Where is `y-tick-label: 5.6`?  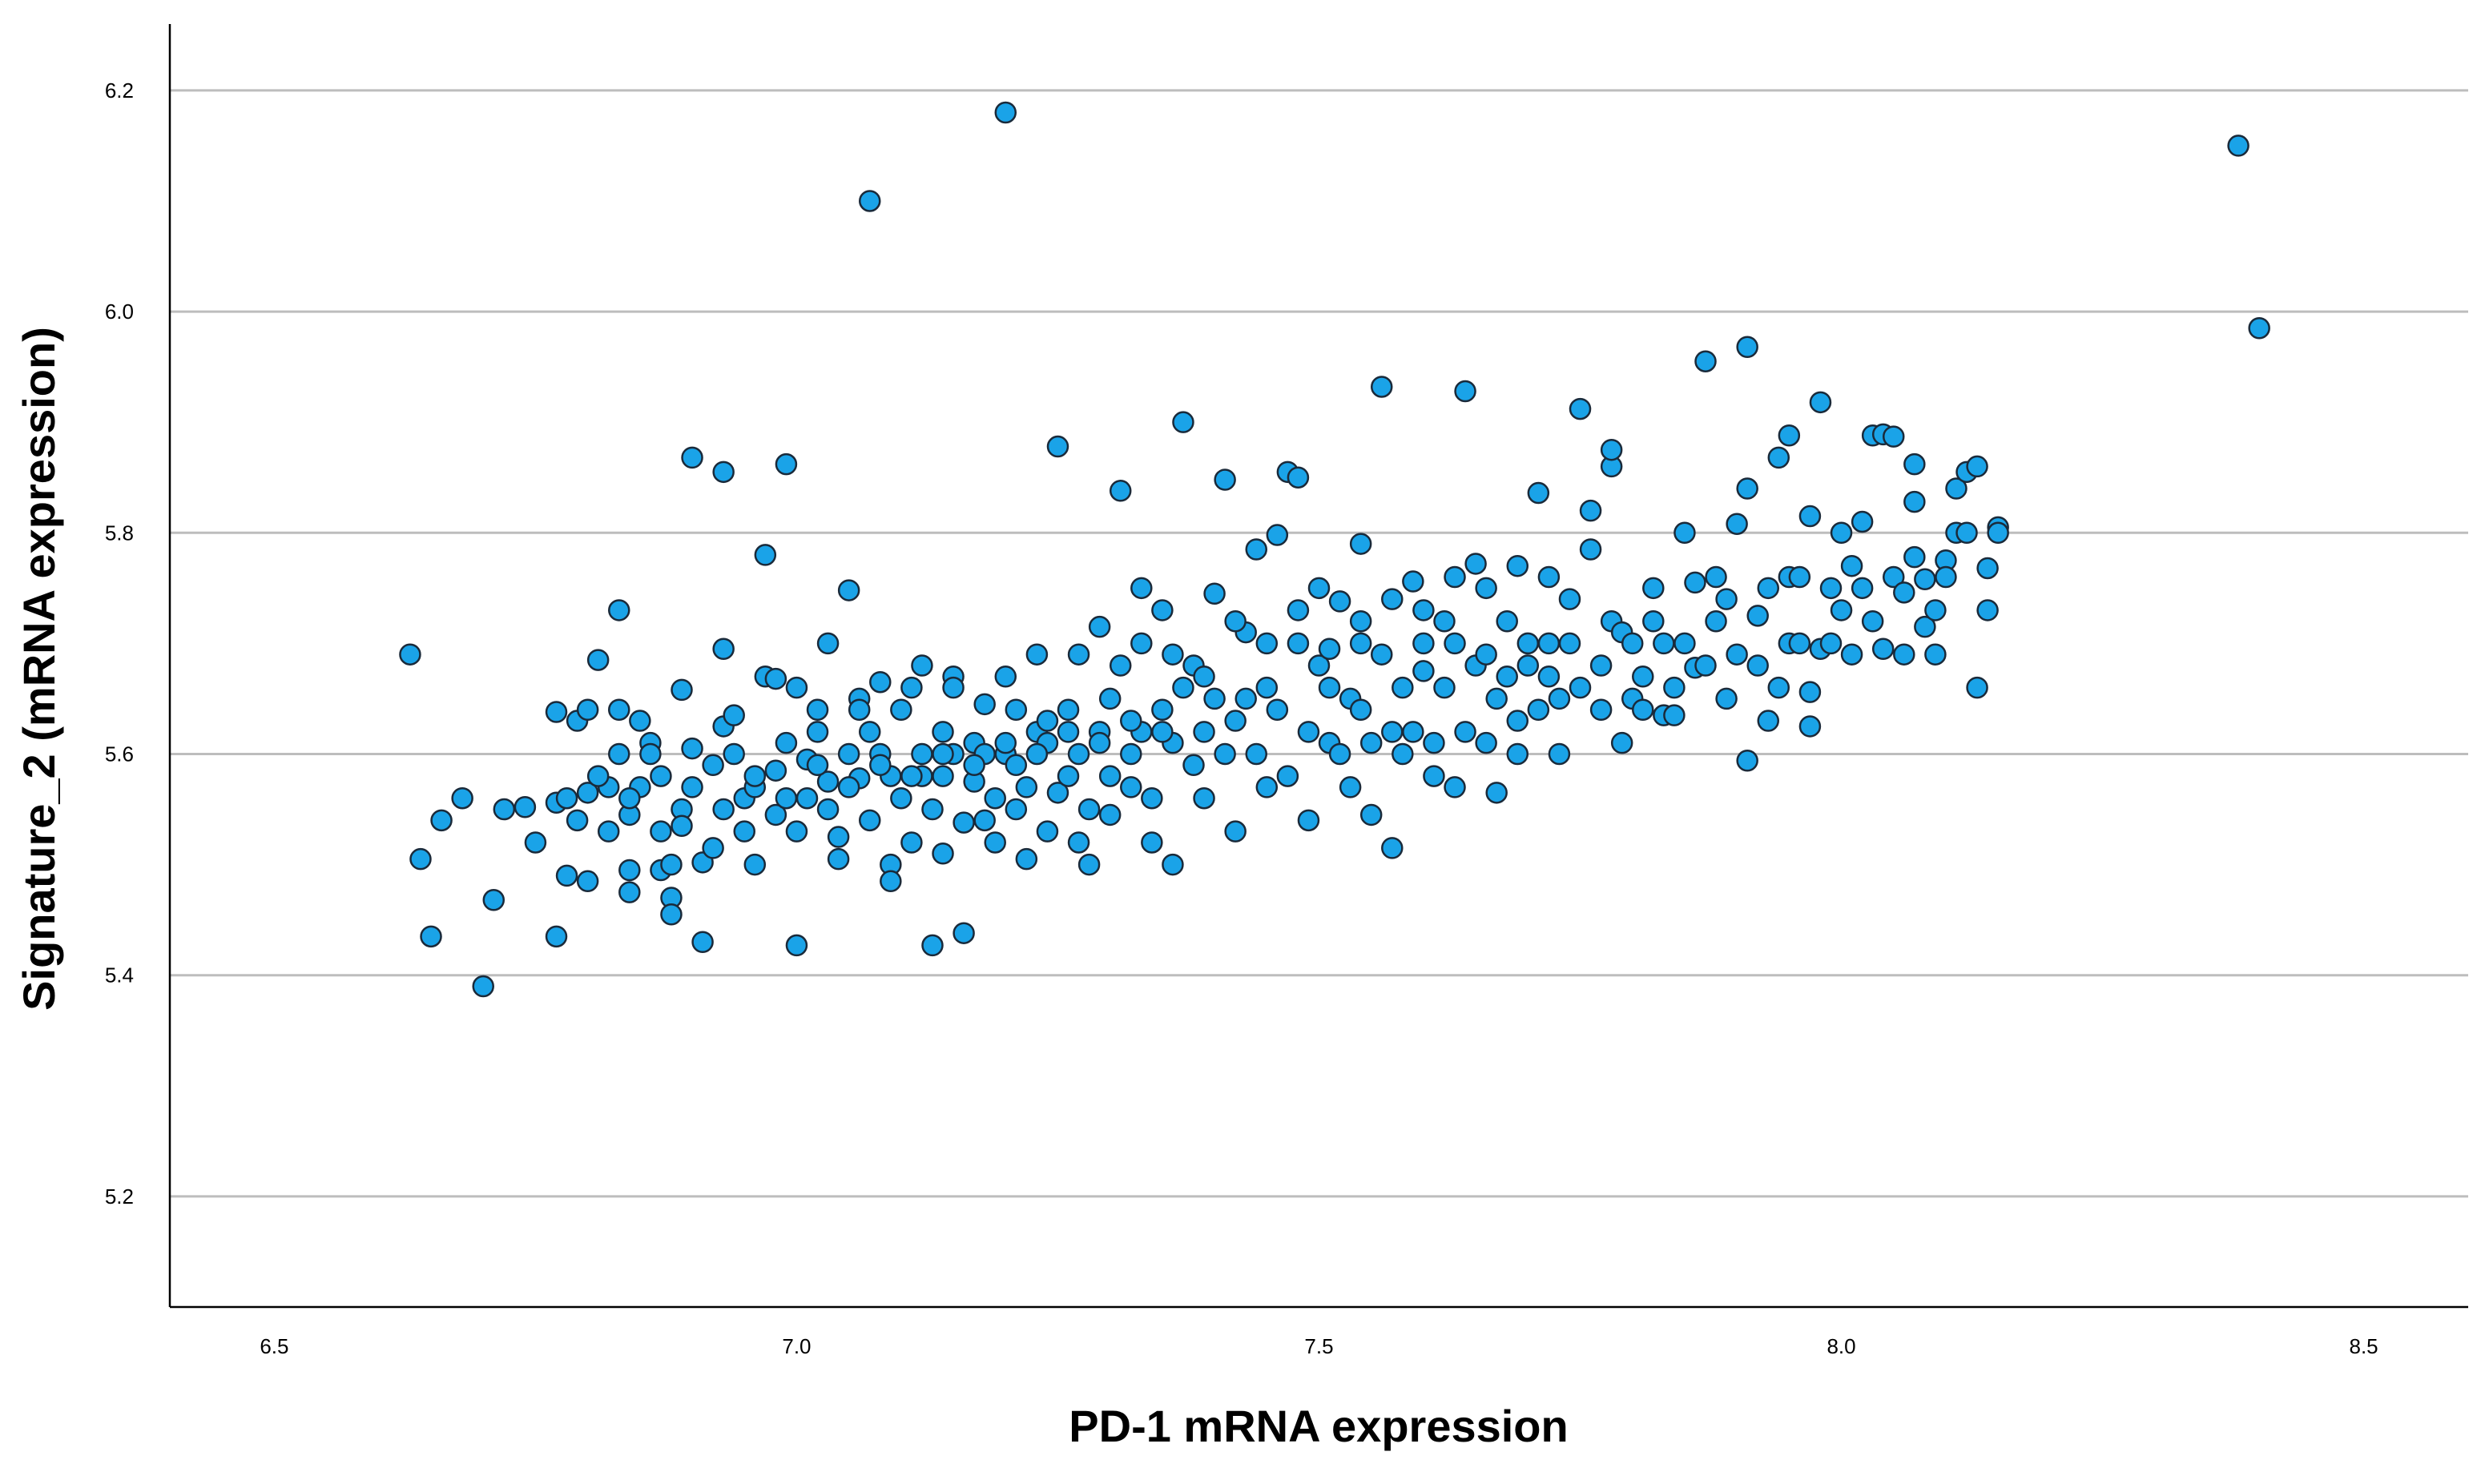 y-tick-label: 5.6 is located at coordinates (119, 754).